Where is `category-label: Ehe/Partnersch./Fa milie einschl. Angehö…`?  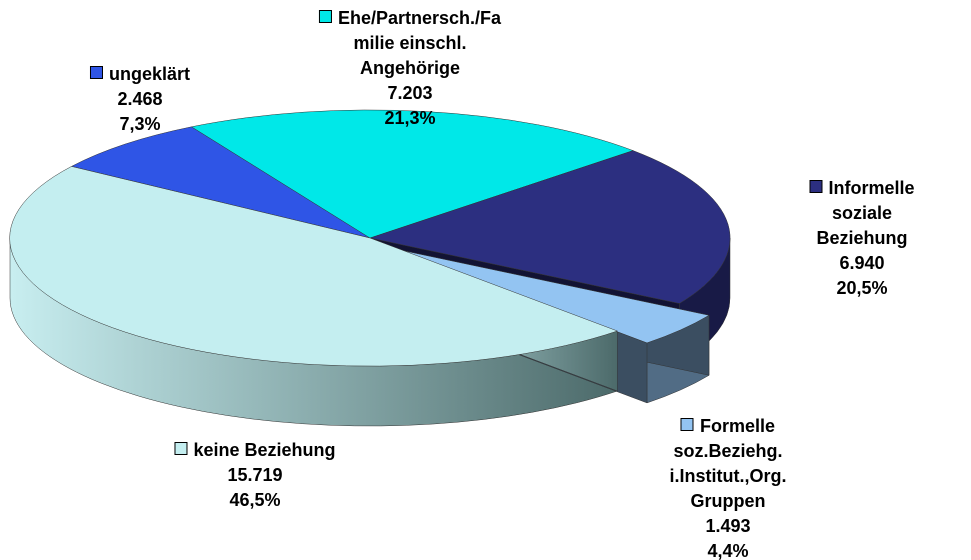
category-label: Ehe/Partnersch./Fa milie einschl. Angehö… is located at coordinates (419, 43).